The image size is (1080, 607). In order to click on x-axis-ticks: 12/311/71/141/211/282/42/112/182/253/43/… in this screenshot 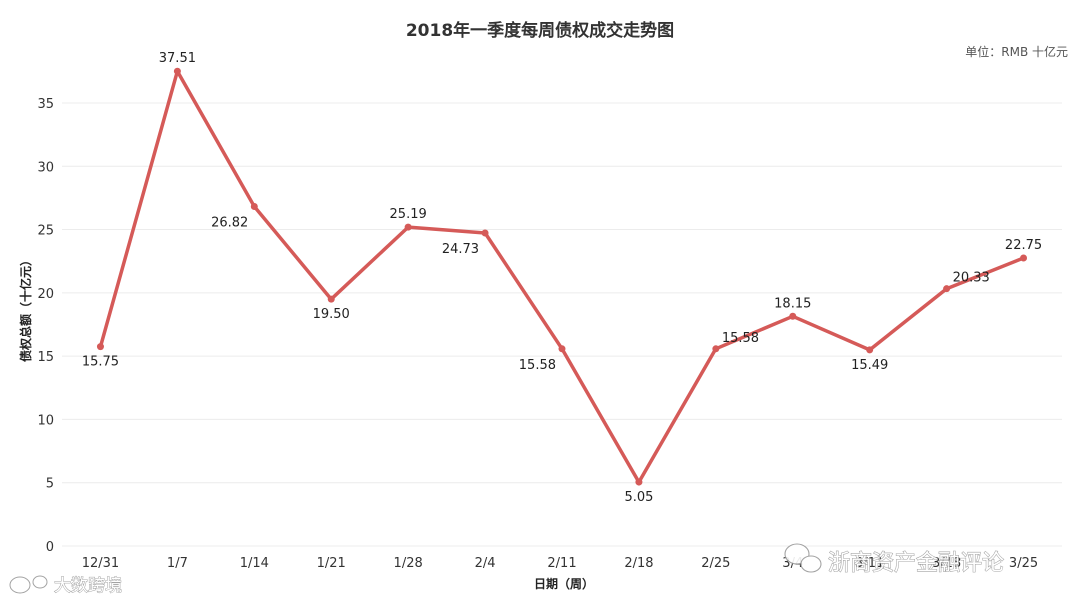, I will do `click(560, 563)`.